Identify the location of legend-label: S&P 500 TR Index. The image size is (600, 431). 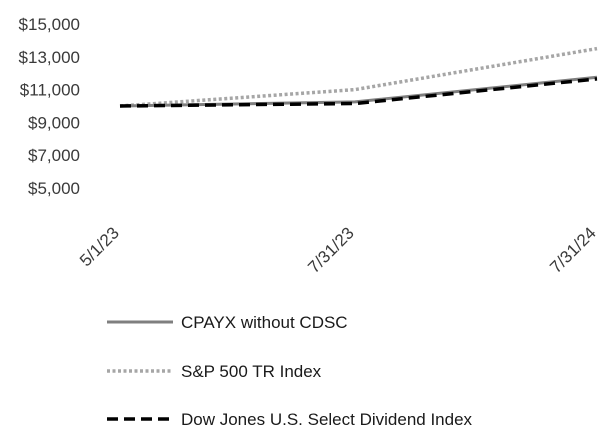
(251, 371).